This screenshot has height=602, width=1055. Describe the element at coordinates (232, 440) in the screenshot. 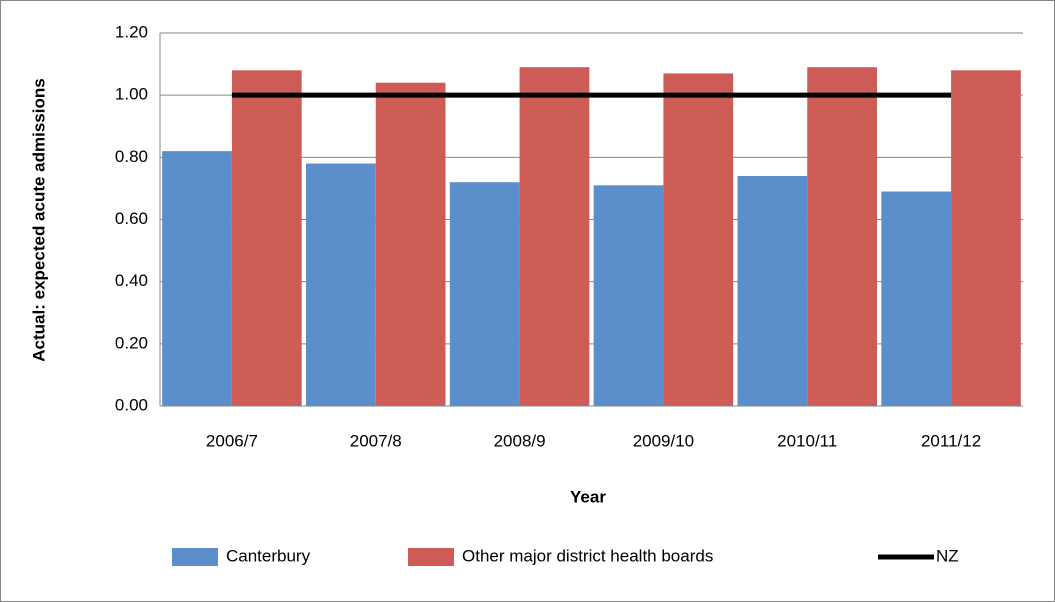

I see `x-tick-label: 2006/7` at that location.